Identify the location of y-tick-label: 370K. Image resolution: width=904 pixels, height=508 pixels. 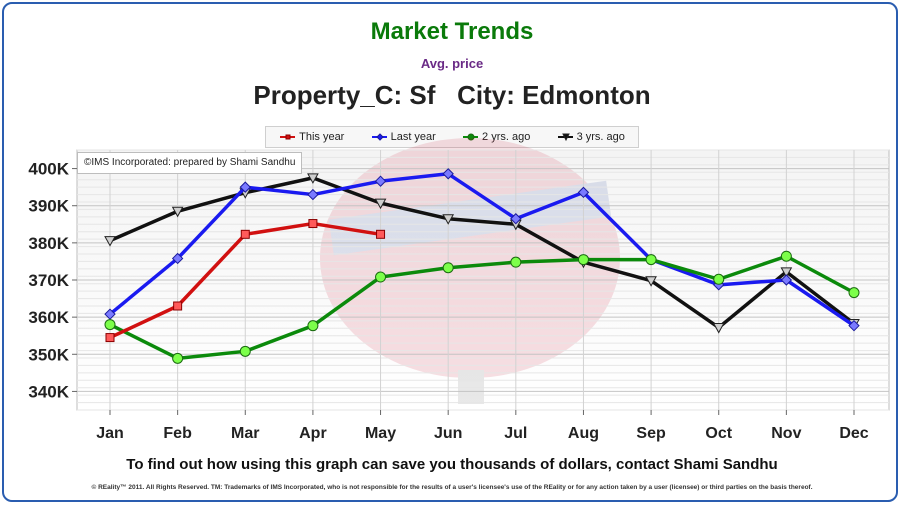
(48, 280).